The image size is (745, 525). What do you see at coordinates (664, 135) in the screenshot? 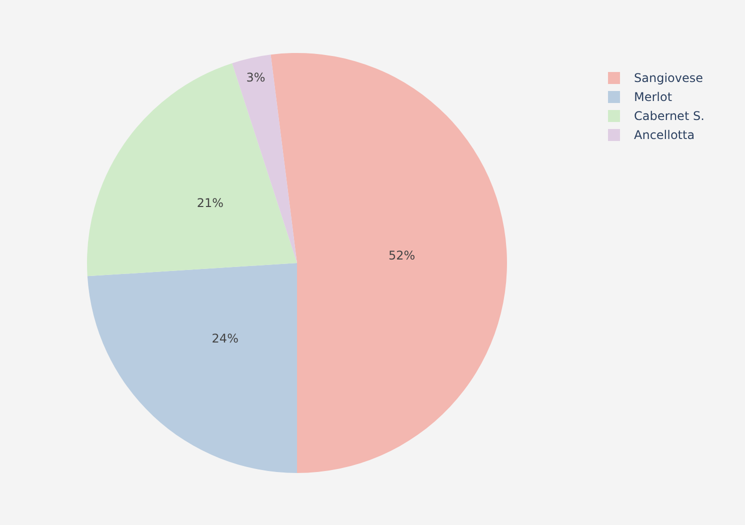
I see `legend-label: Ancellotta` at bounding box center [664, 135].